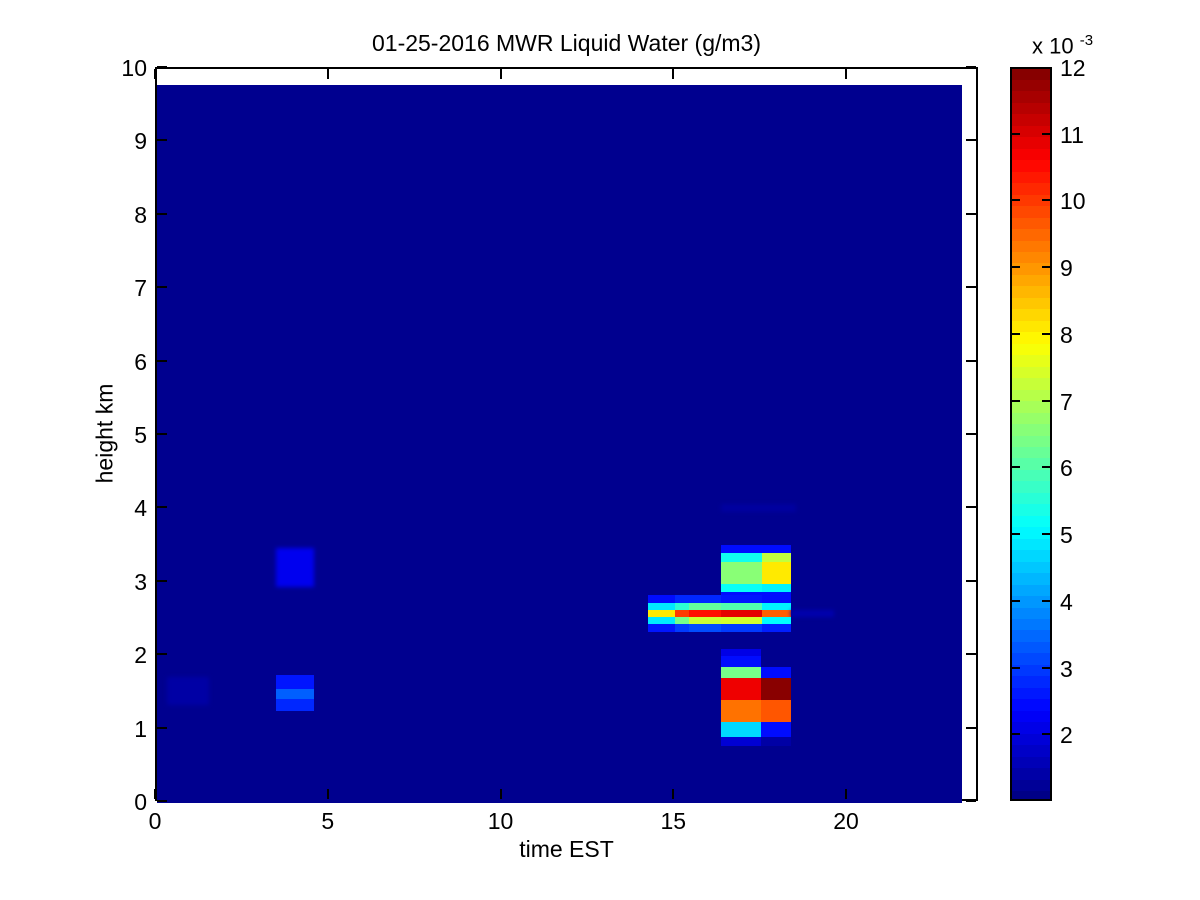 Image resolution: width=1200 pixels, height=900 pixels. I want to click on colorbar-tick-label: 12, so click(1073, 68).